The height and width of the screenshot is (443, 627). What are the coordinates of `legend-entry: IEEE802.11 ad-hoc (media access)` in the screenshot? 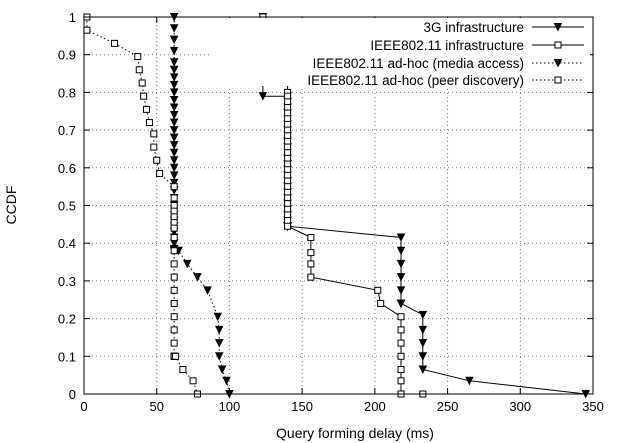 It's located at (448, 63).